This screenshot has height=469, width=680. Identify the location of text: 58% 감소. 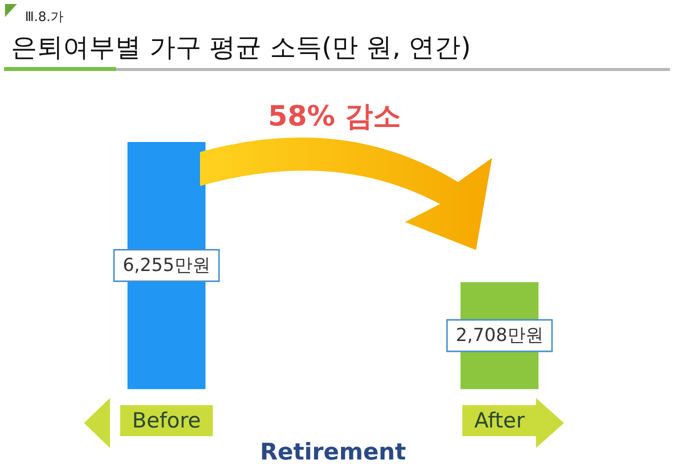
(334, 116).